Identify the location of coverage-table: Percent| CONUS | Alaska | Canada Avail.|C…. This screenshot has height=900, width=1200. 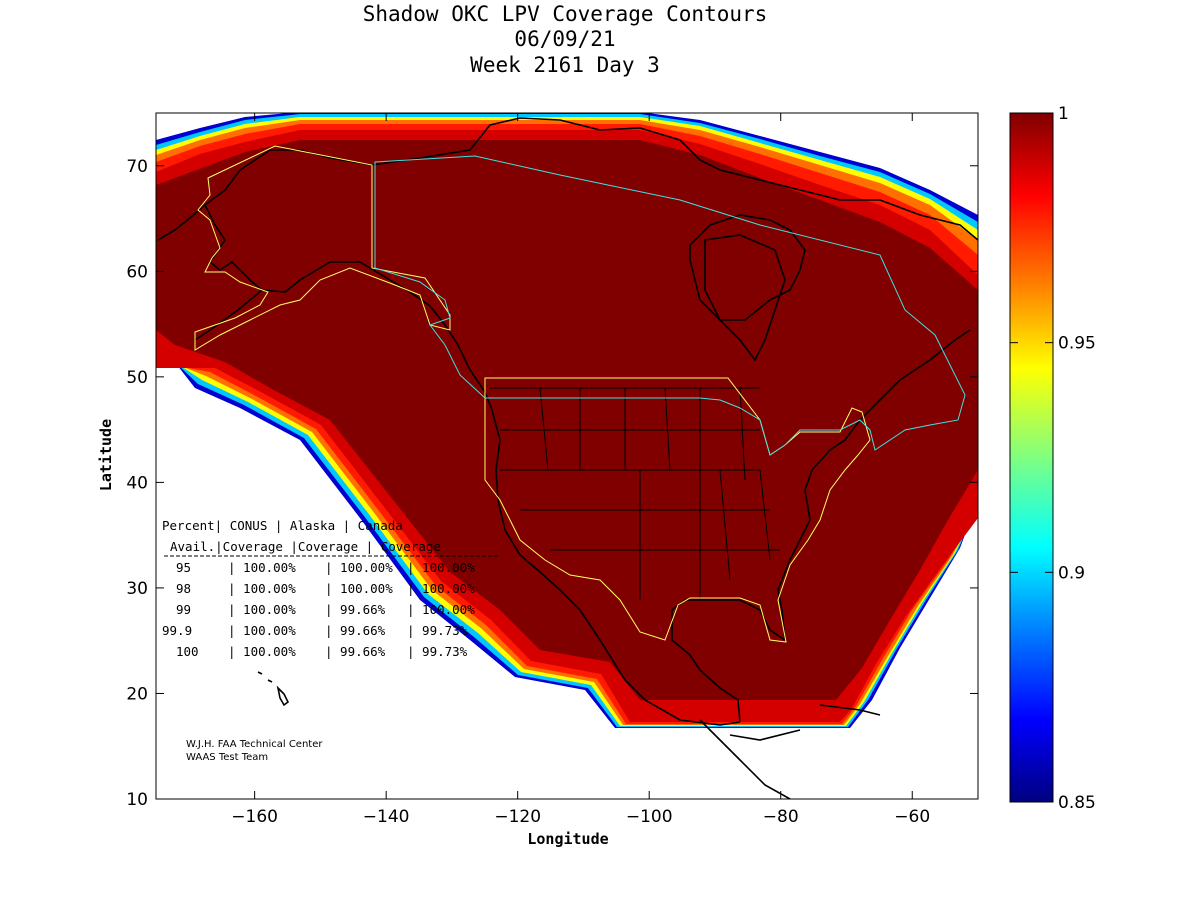
(331, 588).